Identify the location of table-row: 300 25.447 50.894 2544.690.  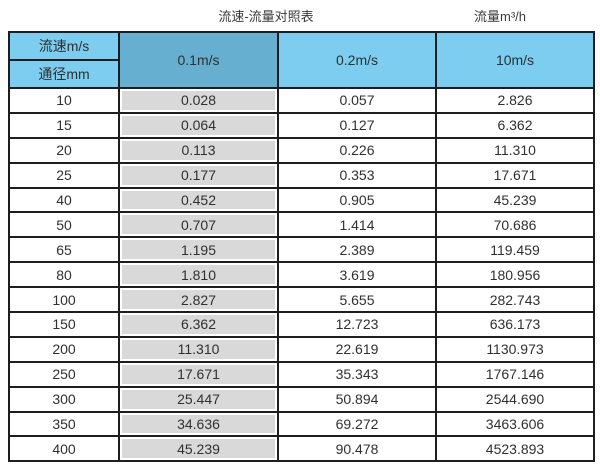
(301, 399).